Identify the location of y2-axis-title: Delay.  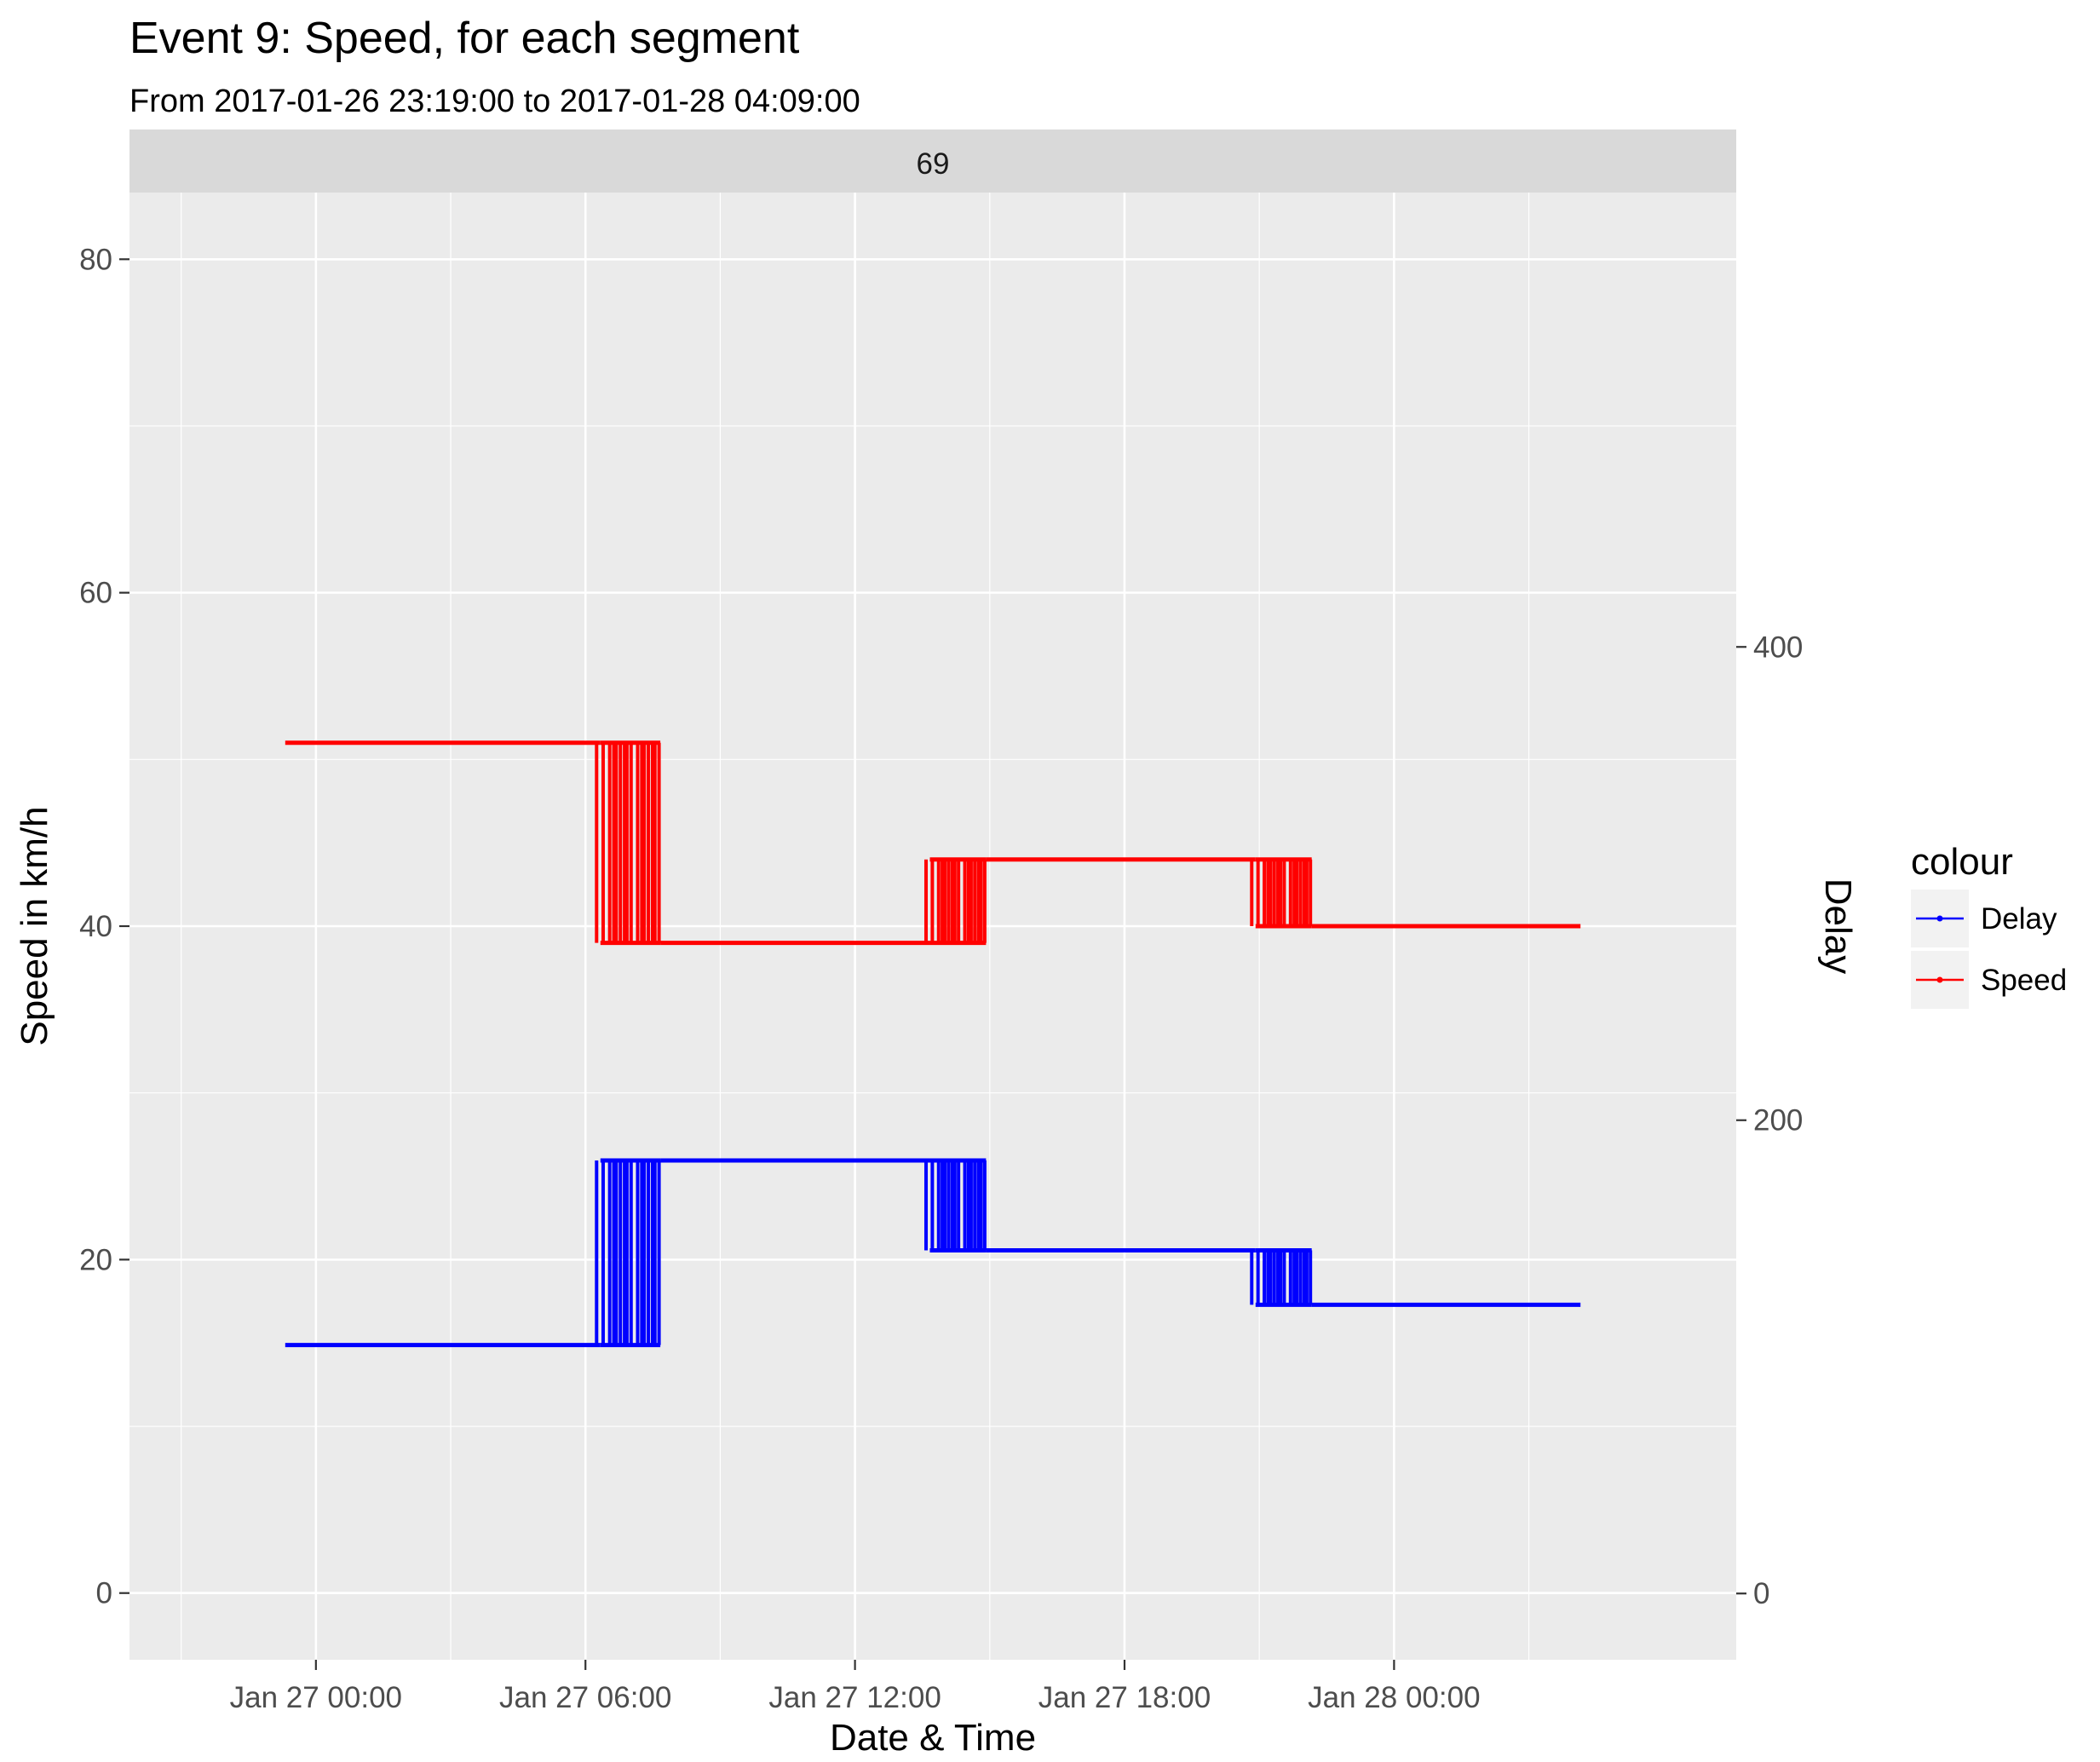
(1838, 926).